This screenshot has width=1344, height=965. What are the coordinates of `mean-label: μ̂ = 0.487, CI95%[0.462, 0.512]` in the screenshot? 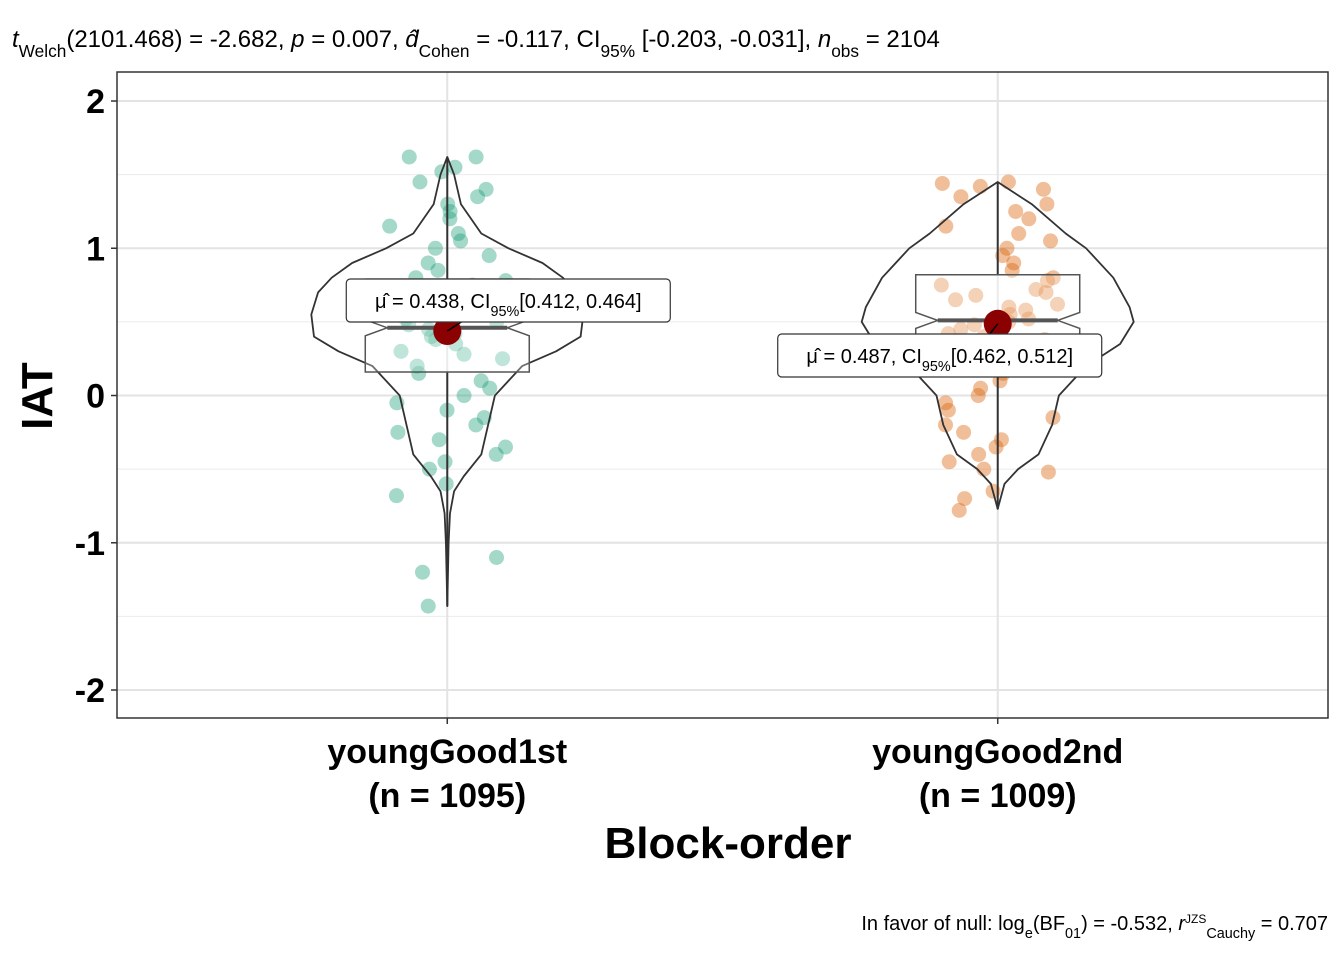 It's located at (939, 360).